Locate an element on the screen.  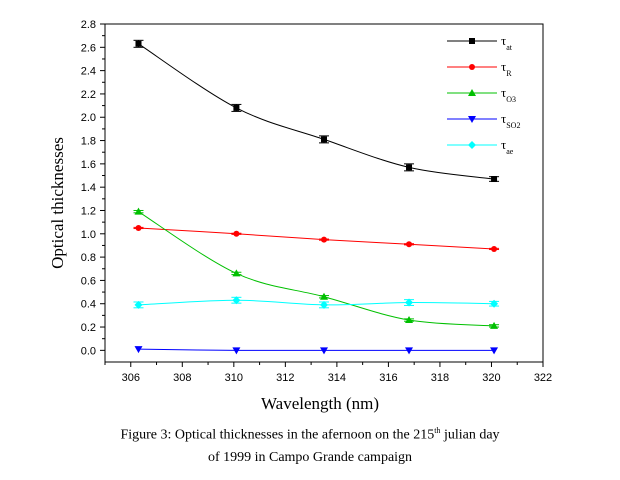
x-tick-label: 310 is located at coordinates (234, 378).